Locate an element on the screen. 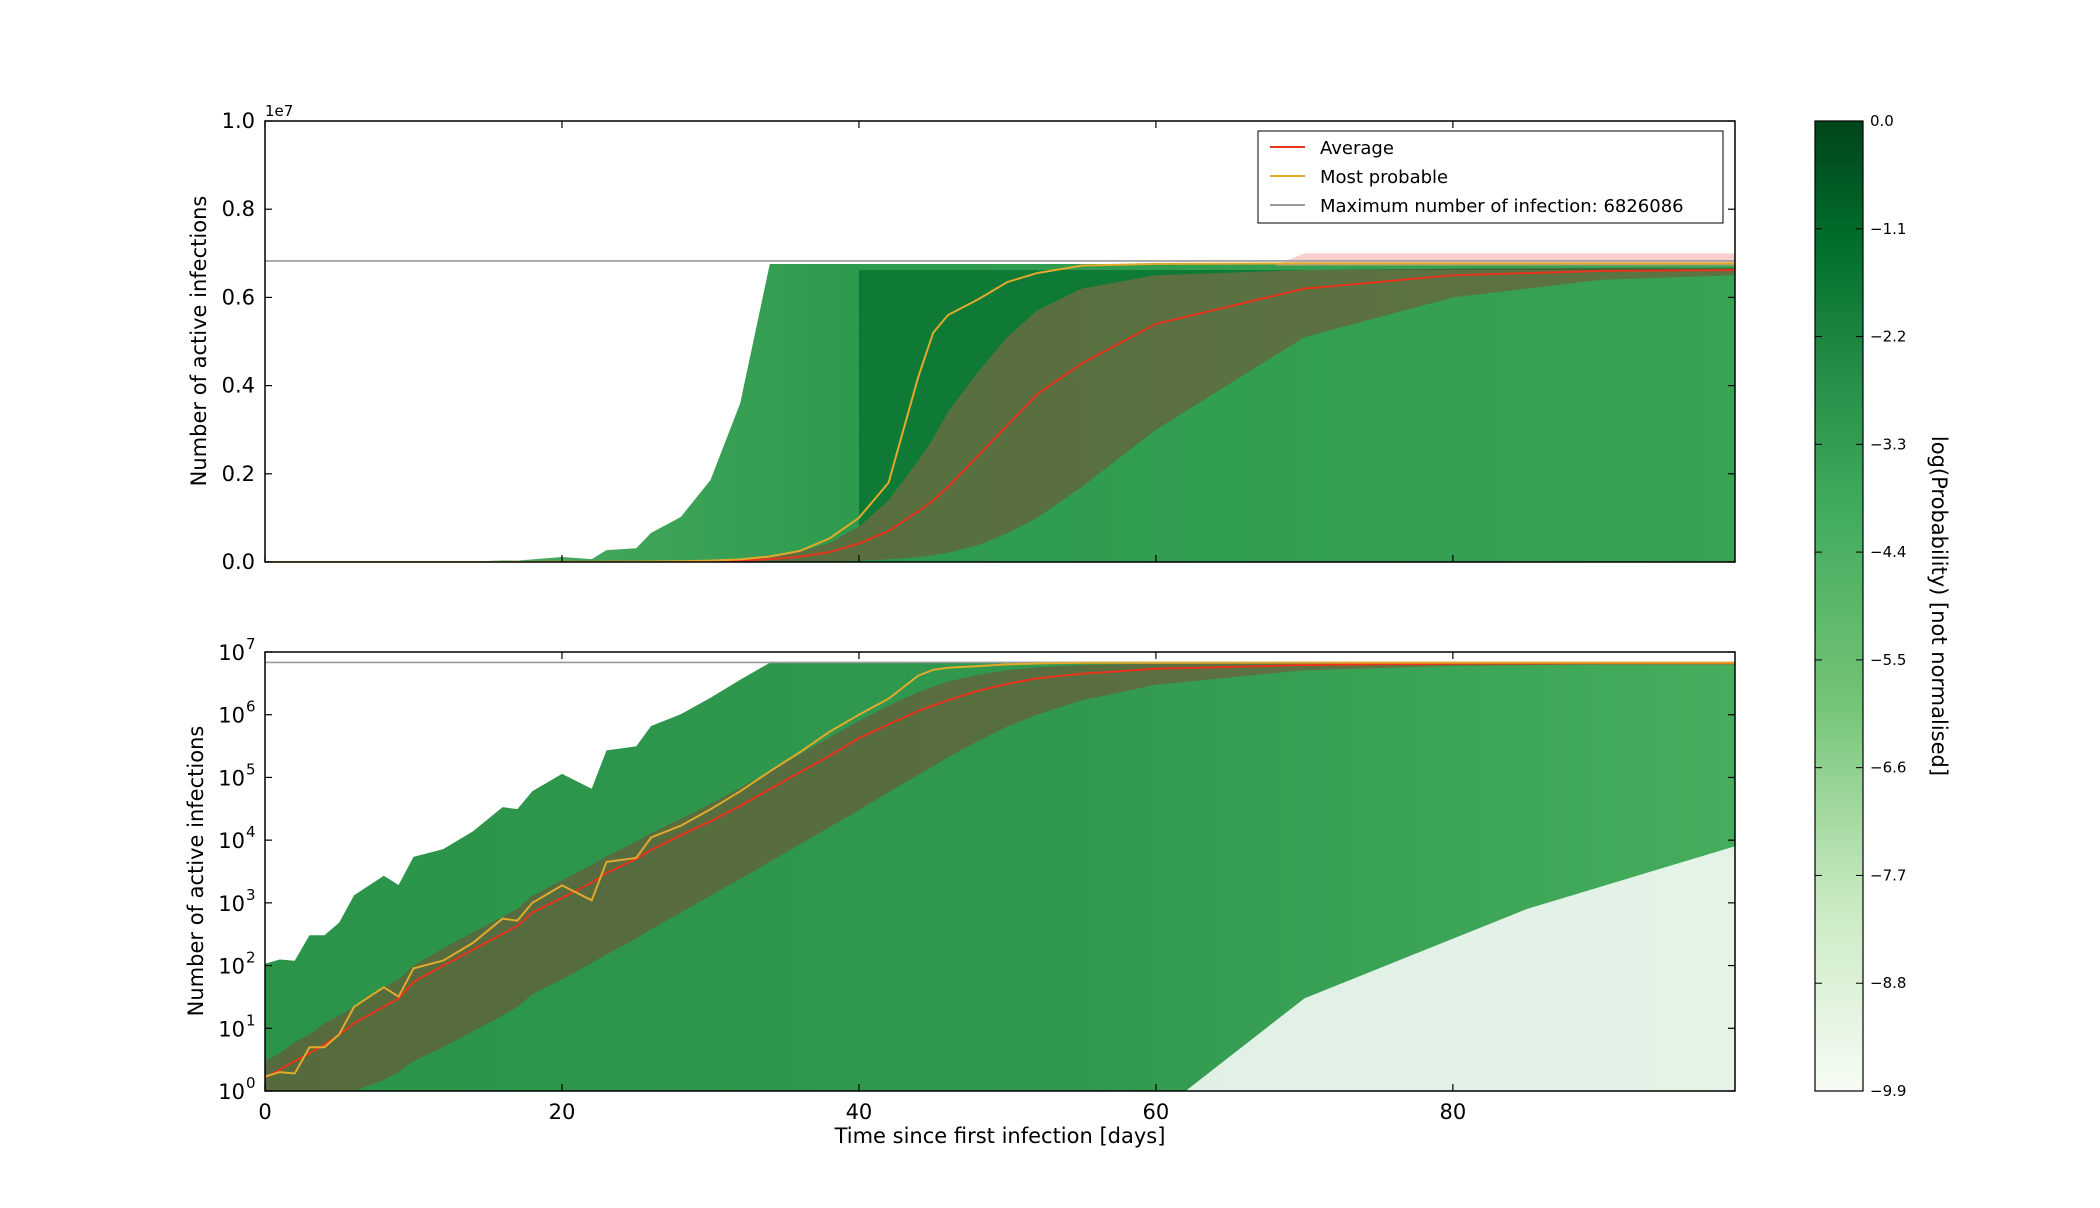 The width and height of the screenshot is (2100, 1208). top-y-tick-label: 0.8 is located at coordinates (238, 209).